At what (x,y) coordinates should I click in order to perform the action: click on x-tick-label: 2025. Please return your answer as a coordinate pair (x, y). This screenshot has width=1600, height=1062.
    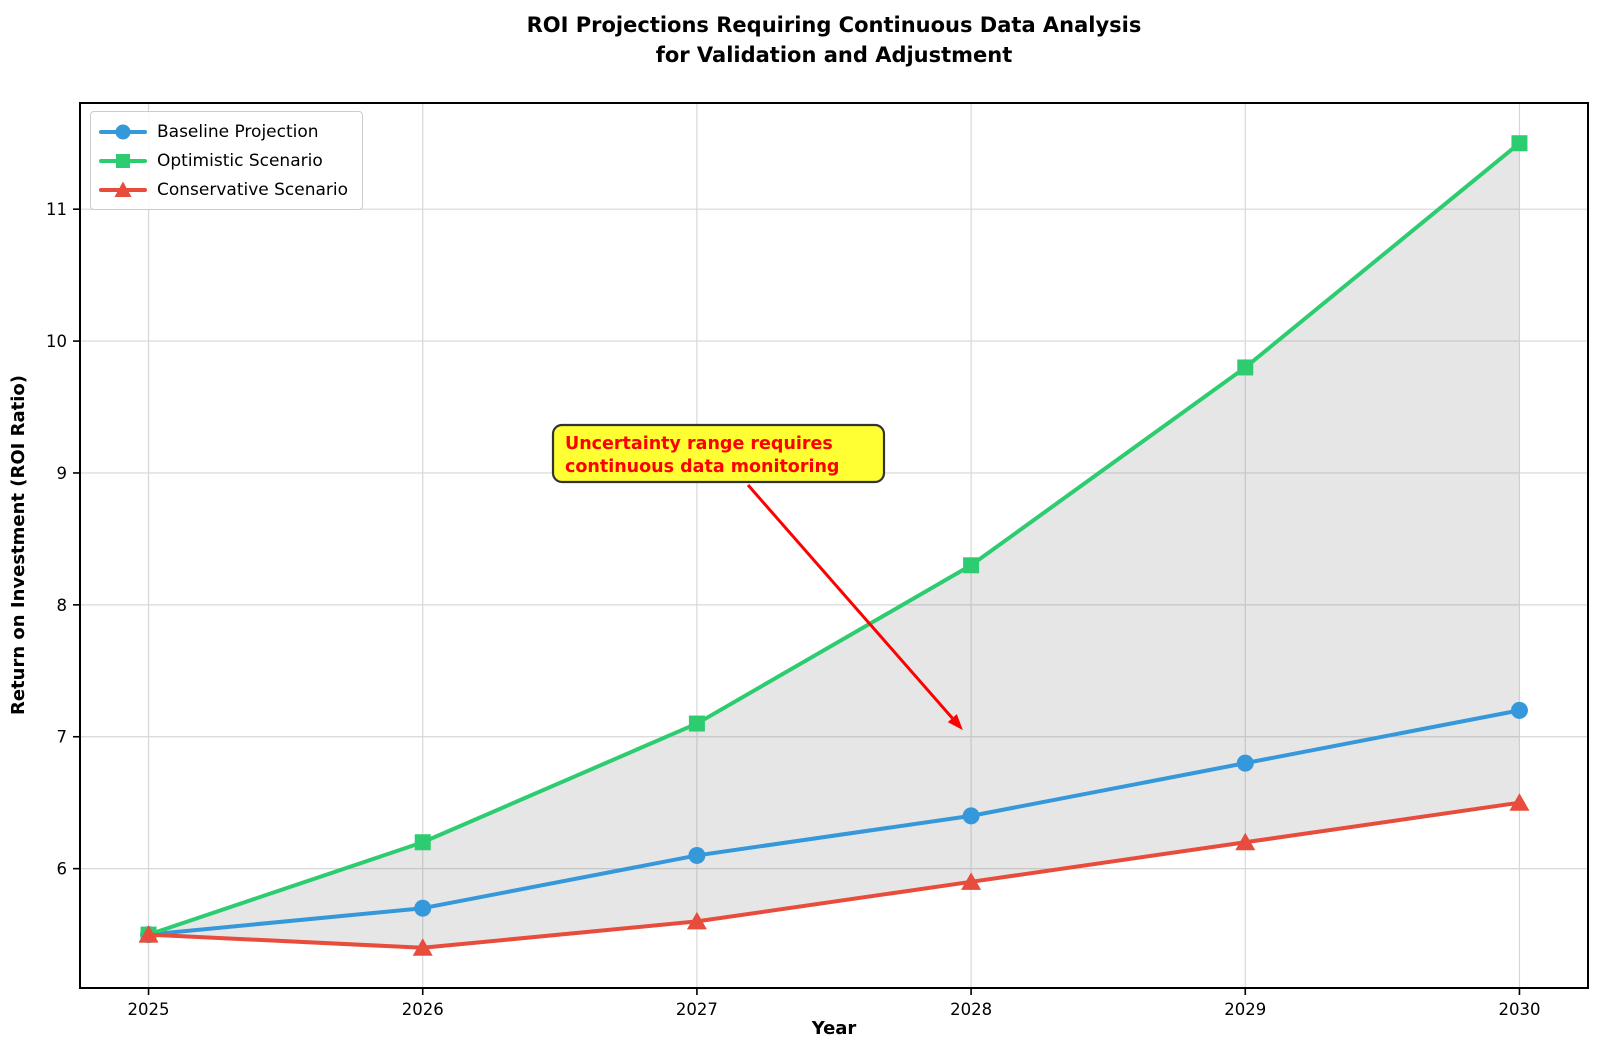
    Looking at the image, I should click on (149, 1009).